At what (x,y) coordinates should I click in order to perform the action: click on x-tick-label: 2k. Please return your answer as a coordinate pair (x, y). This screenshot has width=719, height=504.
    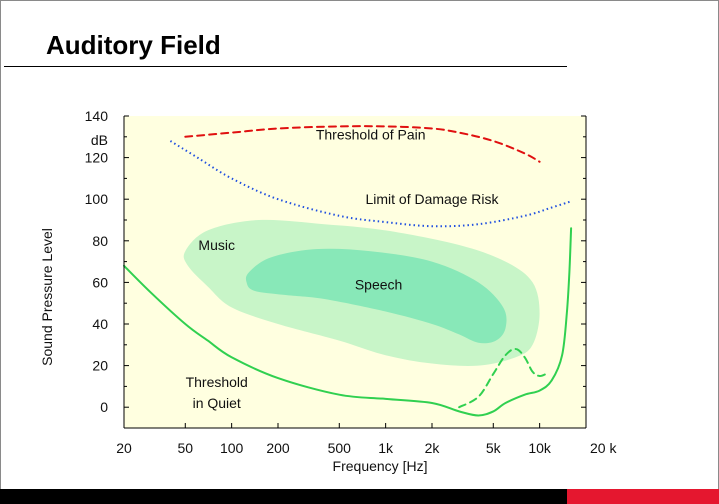
    Looking at the image, I should click on (433, 448).